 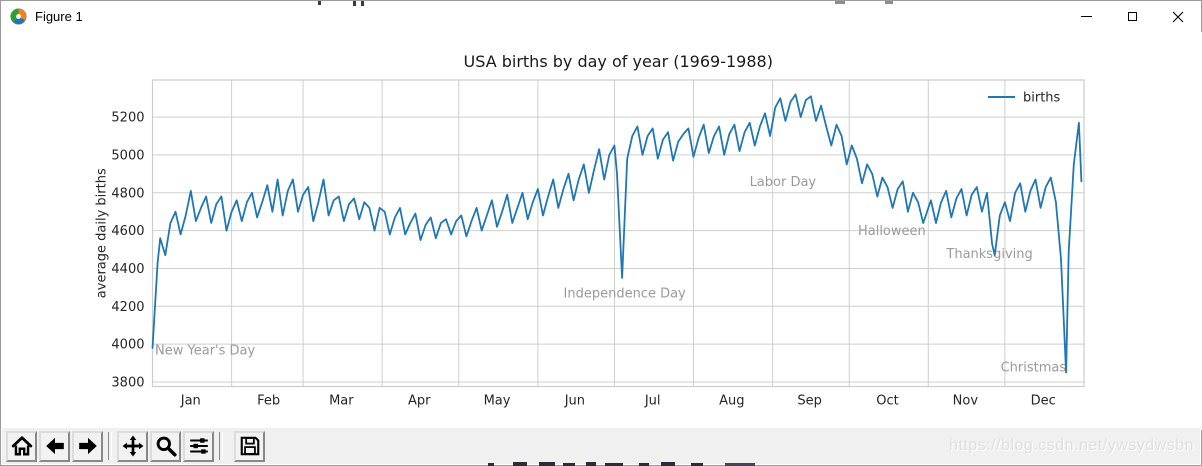 I want to click on holiday-annotation: Thanksgiving, so click(x=988, y=254).